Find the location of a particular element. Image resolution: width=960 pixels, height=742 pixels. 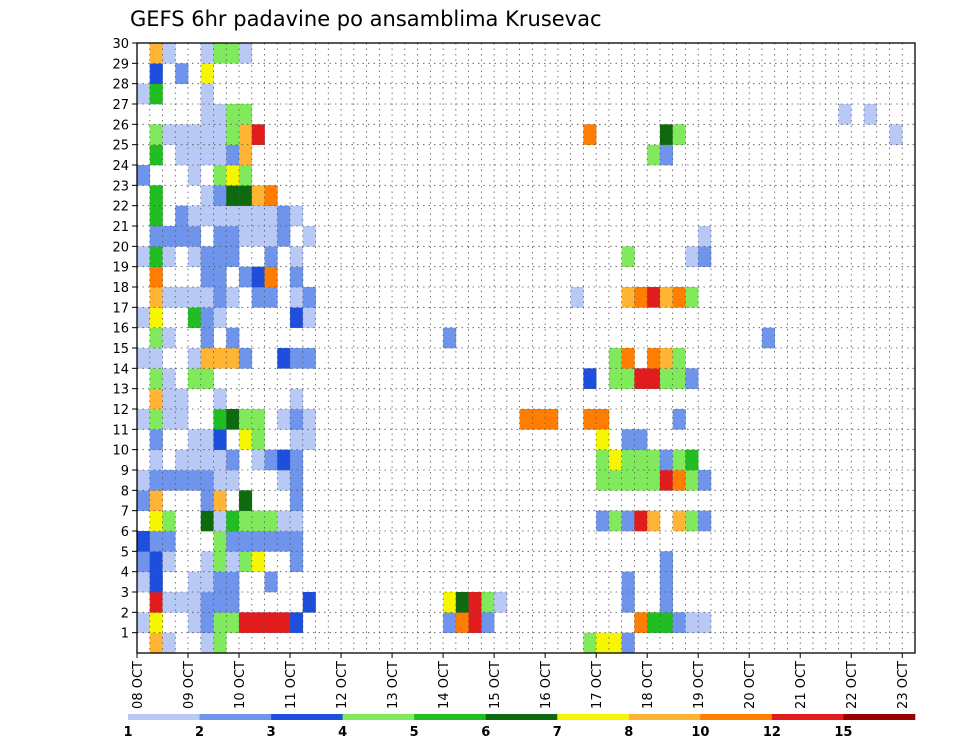

y-tick-label: 29 is located at coordinates (120, 64).